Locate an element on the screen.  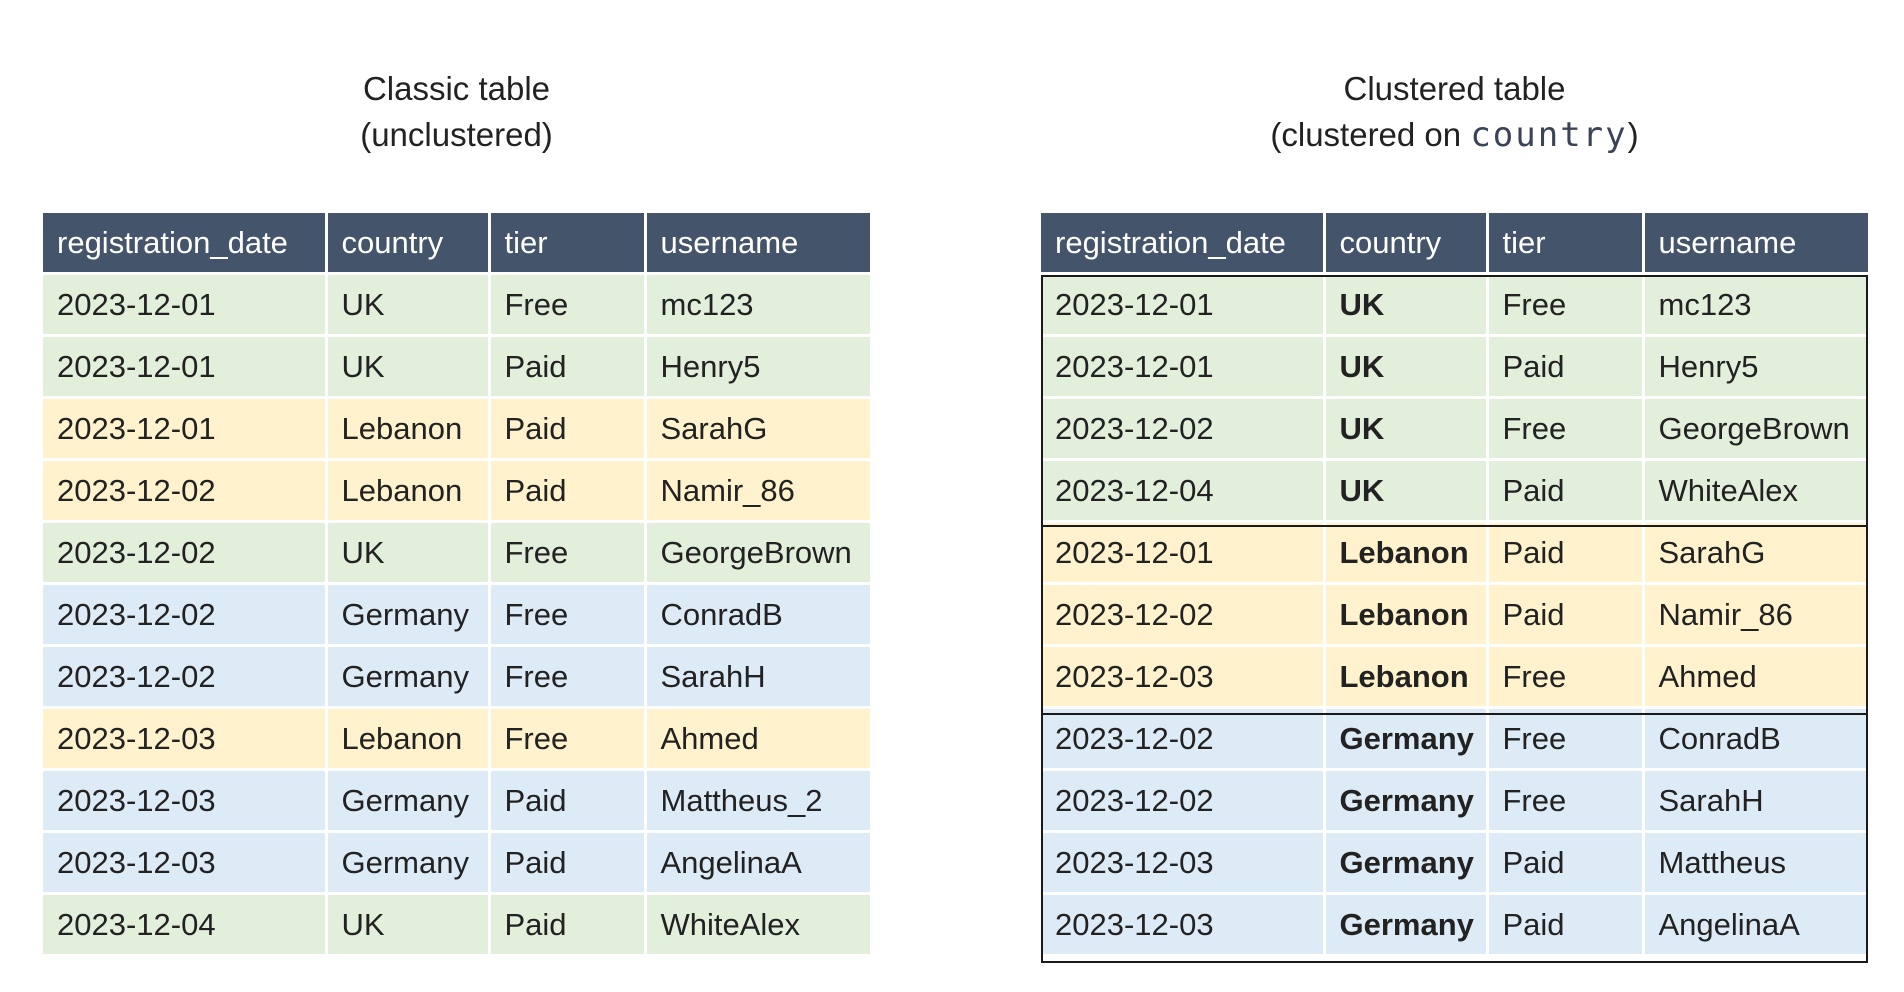
clustered-title-line2: (clustered on country) is located at coordinates (1454, 135).